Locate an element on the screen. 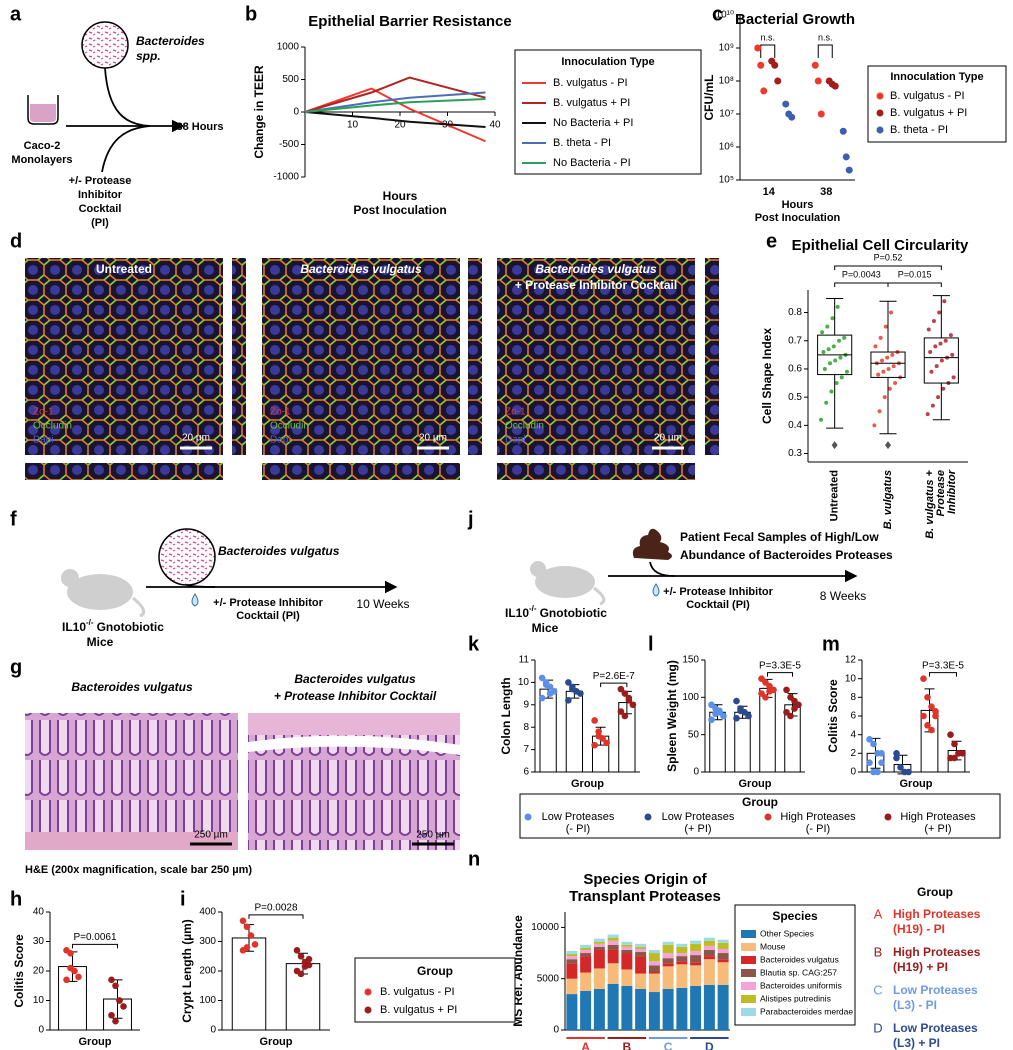 The height and width of the screenshot is (1050, 1013). x-tick-label: B. vulgatus is located at coordinates (888, 499).